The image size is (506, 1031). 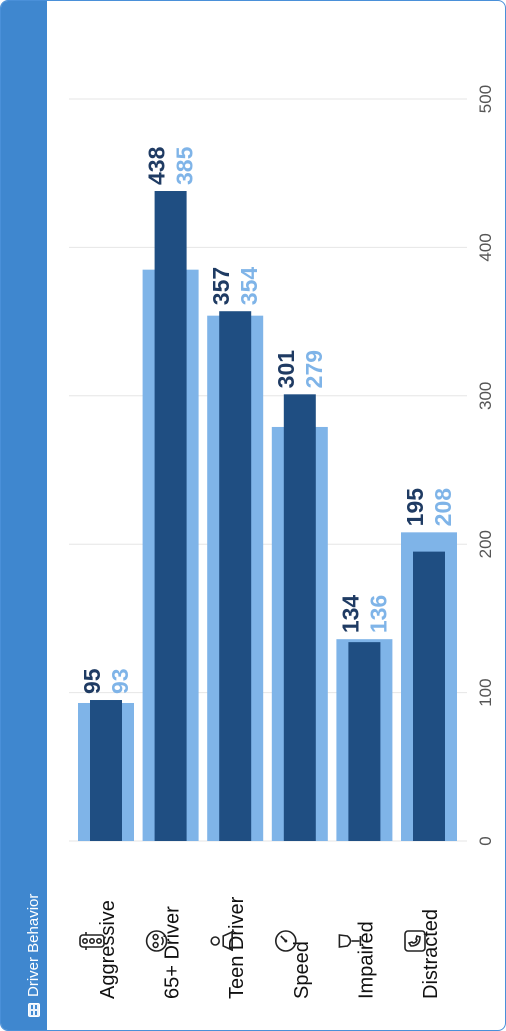 What do you see at coordinates (485, 544) in the screenshot?
I see `tick-label: 200` at bounding box center [485, 544].